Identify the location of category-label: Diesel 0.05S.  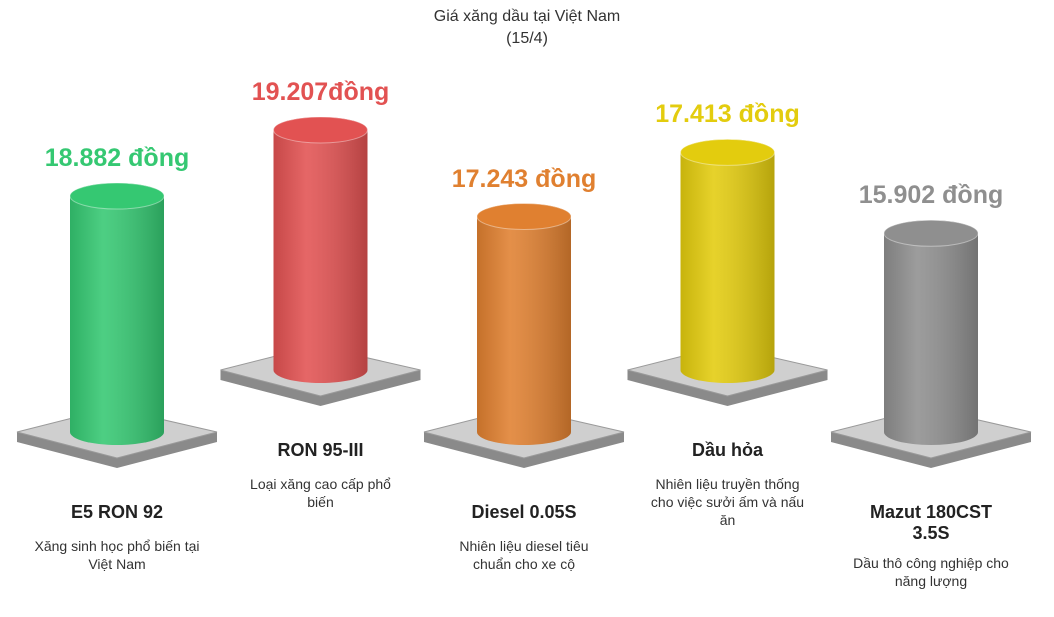
(524, 512).